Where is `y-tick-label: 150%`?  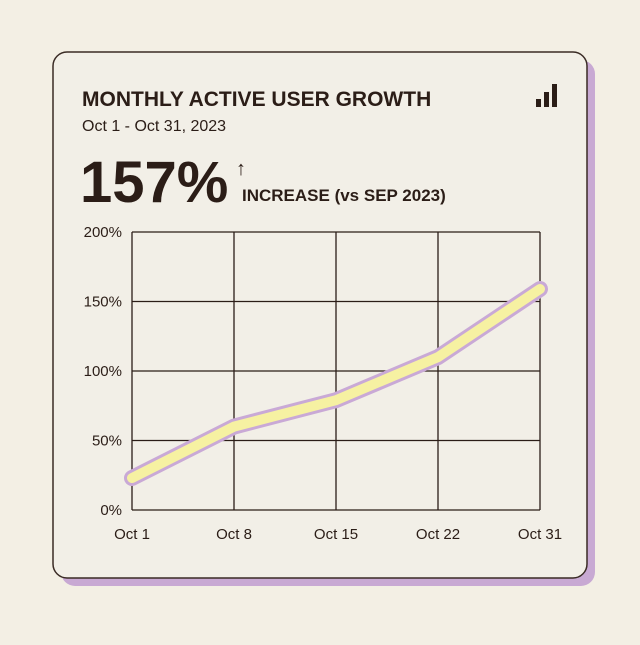
y-tick-label: 150% is located at coordinates (103, 302).